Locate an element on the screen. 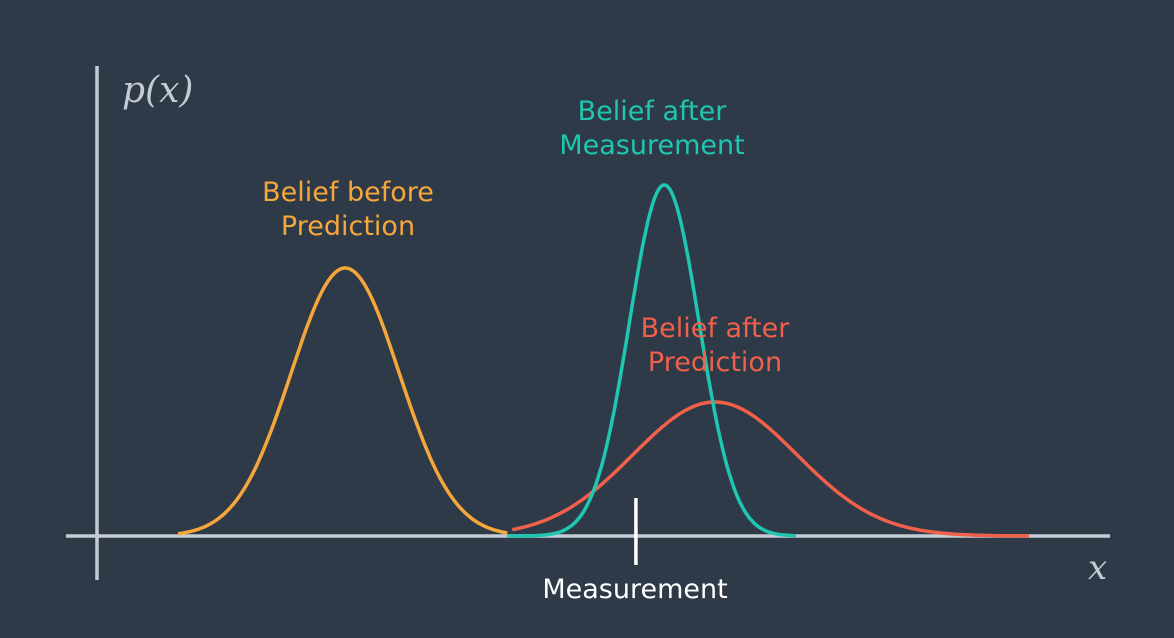 Image resolution: width=1174 pixels, height=638 pixels. curve-belief-after-measurement is located at coordinates (651, 360).